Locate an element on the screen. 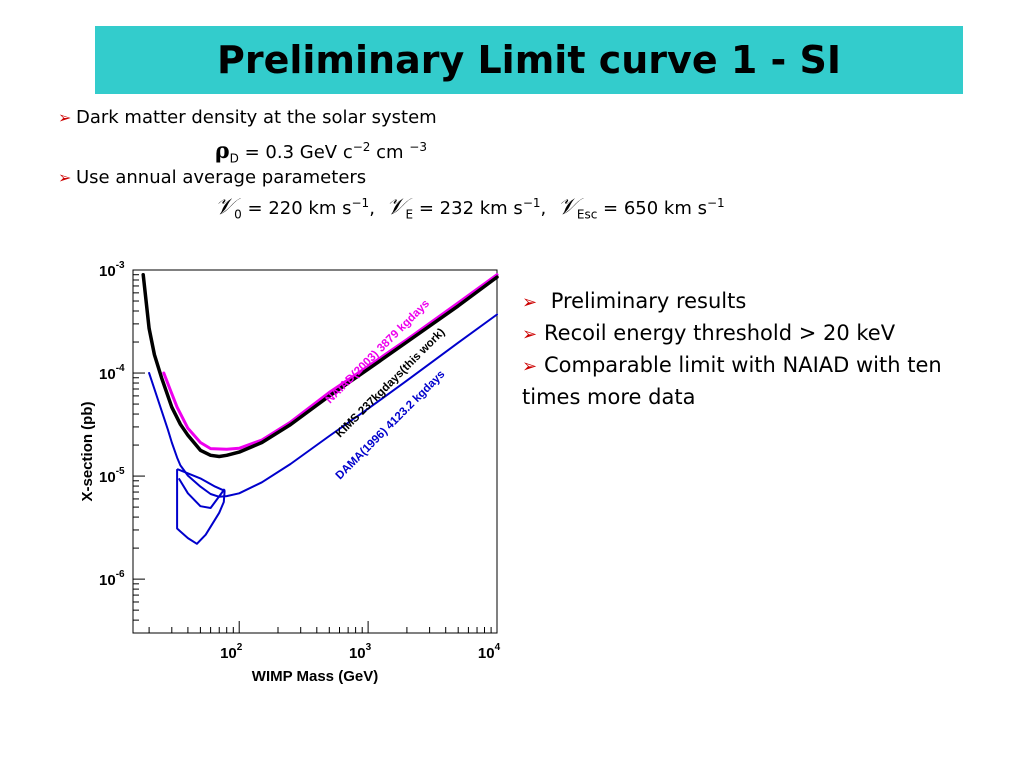 The width and height of the screenshot is (1024, 768). vEsc-exp: −1 is located at coordinates (715, 203).